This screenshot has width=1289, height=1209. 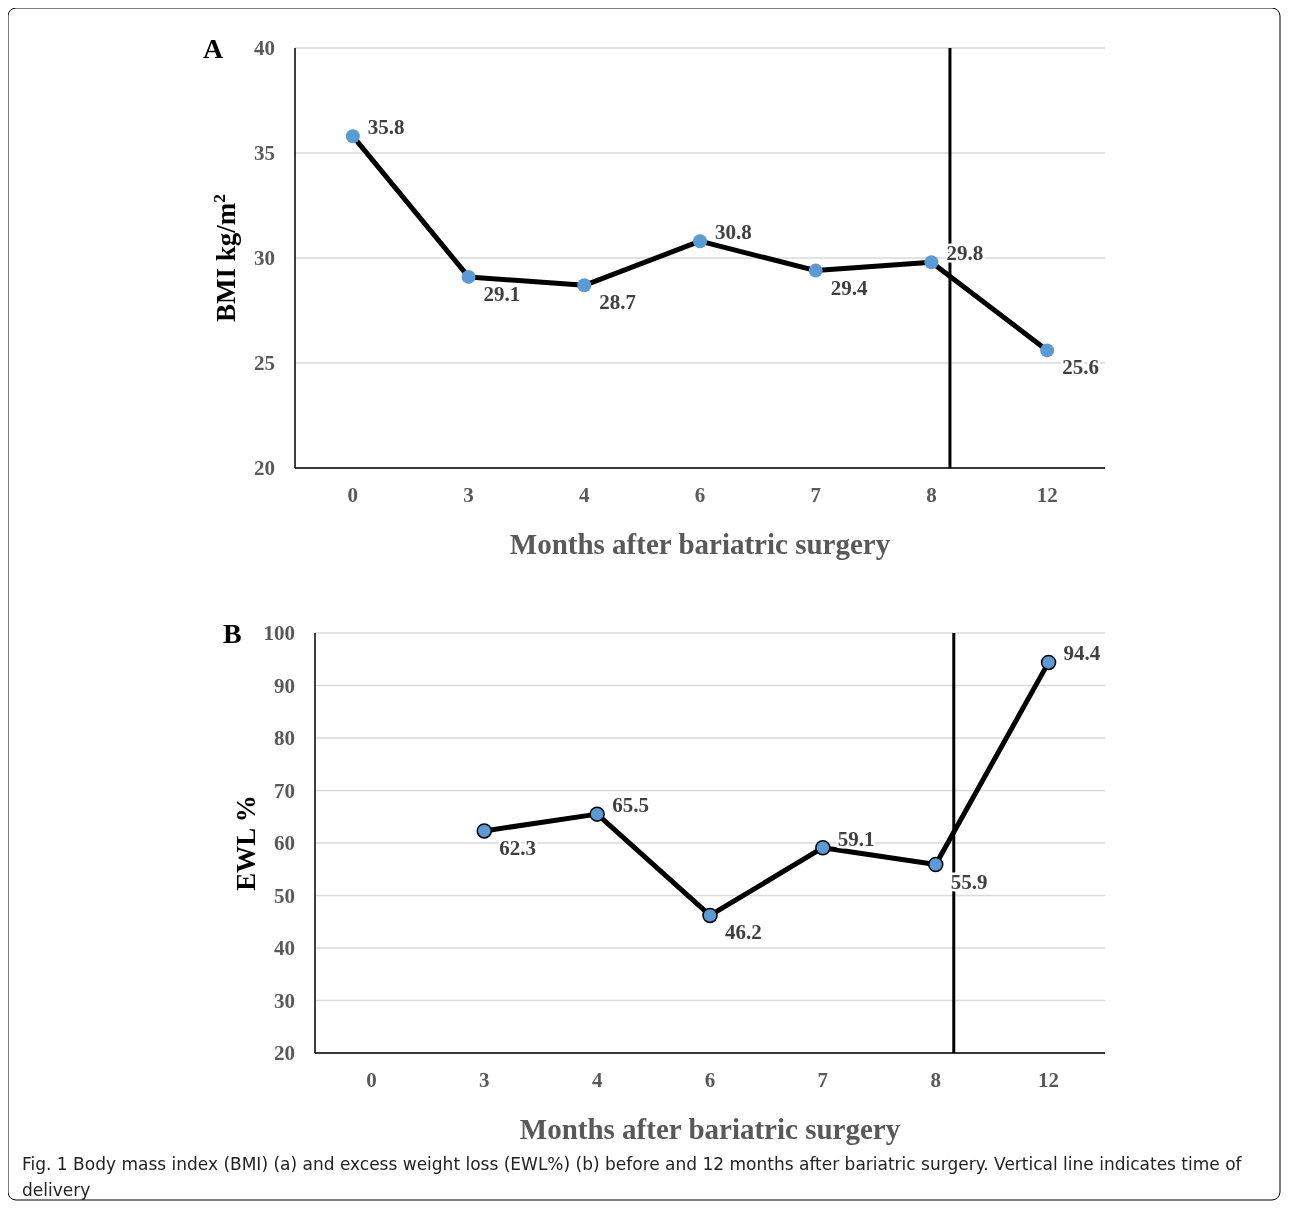 What do you see at coordinates (284, 895) in the screenshot?
I see `y-tick-label: 50` at bounding box center [284, 895].